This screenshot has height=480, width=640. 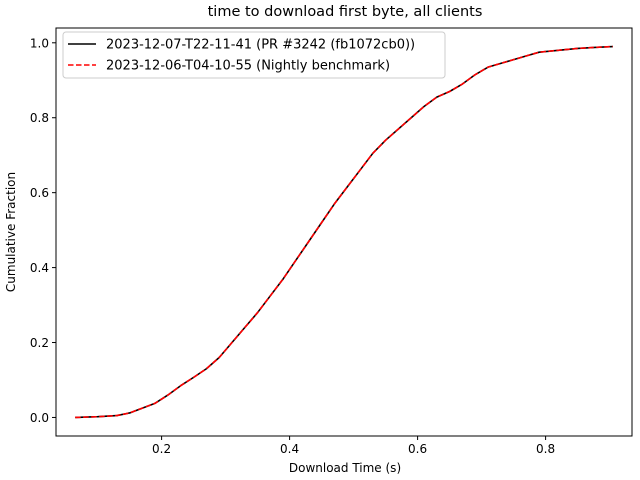 What do you see at coordinates (417, 449) in the screenshot?
I see `x-tick-label: 0.6` at bounding box center [417, 449].